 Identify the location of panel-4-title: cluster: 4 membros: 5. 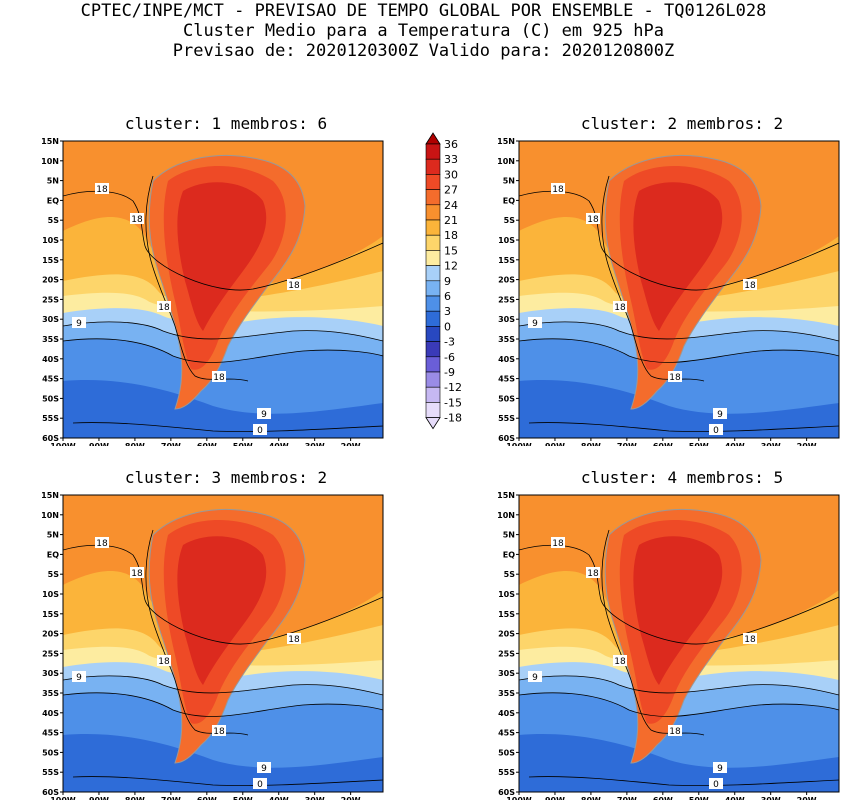
(682, 477).